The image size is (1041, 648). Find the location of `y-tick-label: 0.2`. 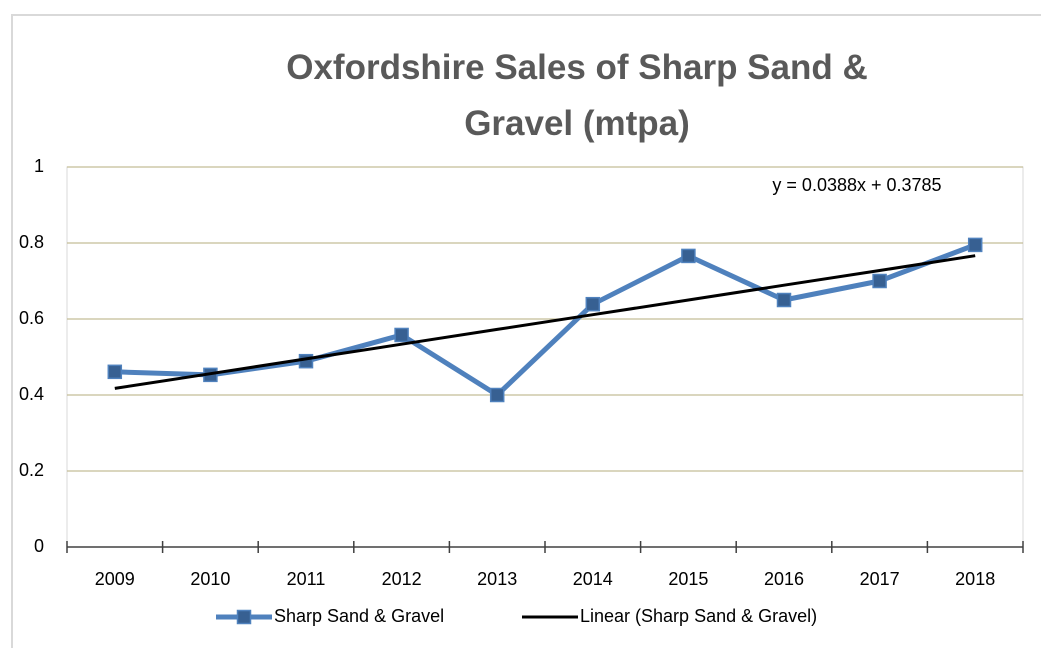

y-tick-label: 0.2 is located at coordinates (31, 470).